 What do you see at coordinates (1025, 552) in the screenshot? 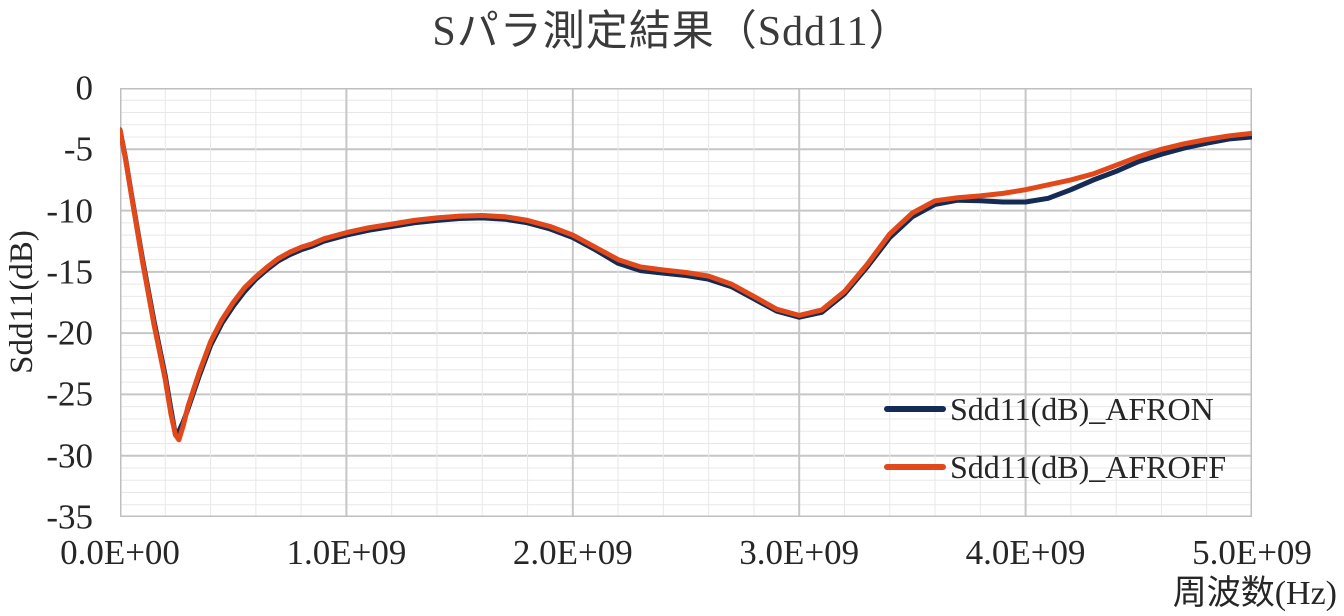
I see `x-axis-tick-label: 4.0E+09` at bounding box center [1025, 552].